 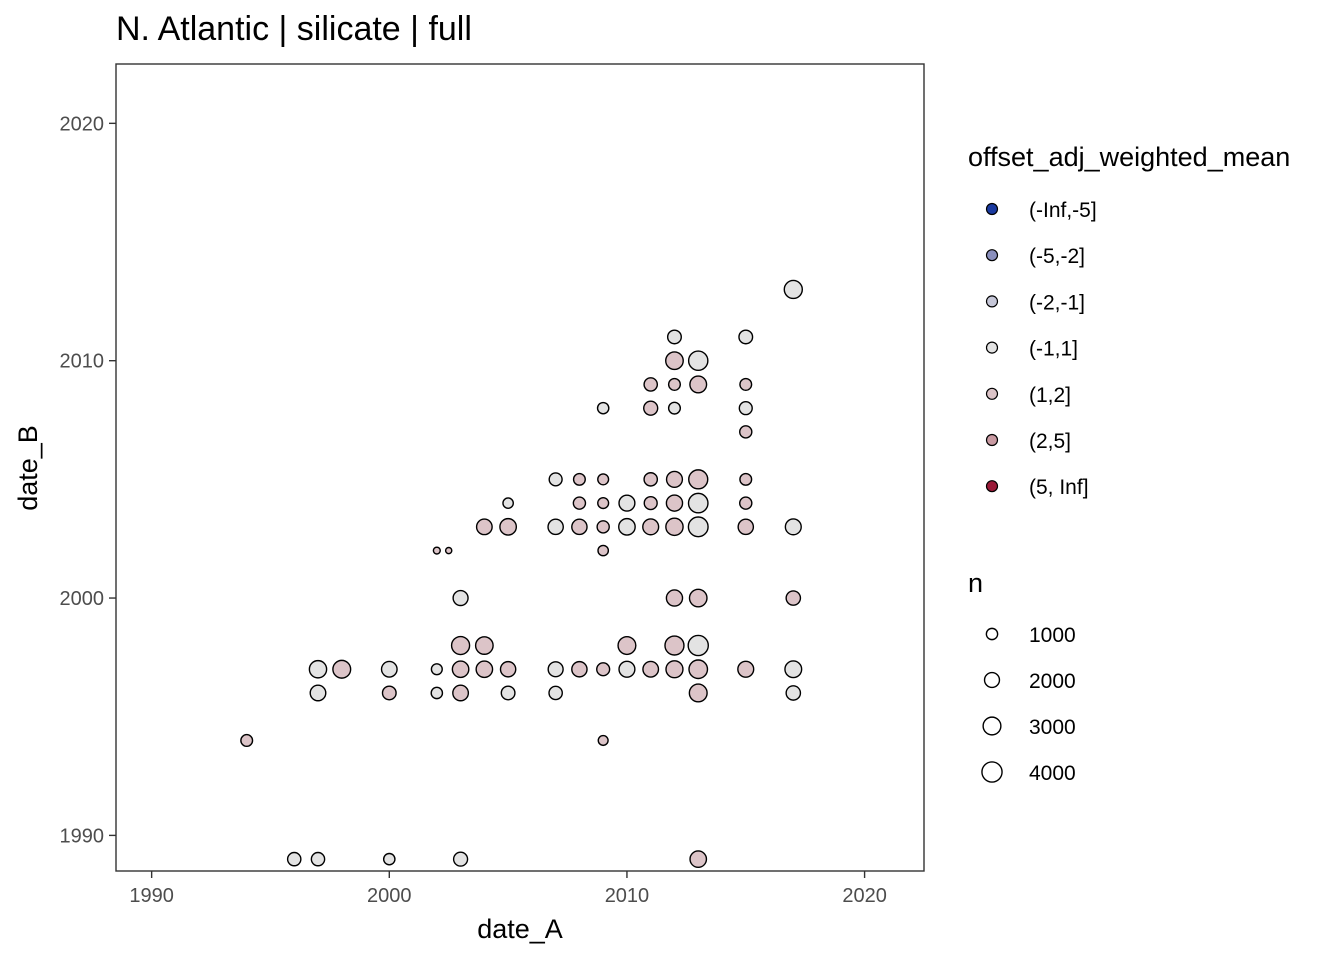 What do you see at coordinates (1052, 635) in the screenshot?
I see `size-legend-label: 1000` at bounding box center [1052, 635].